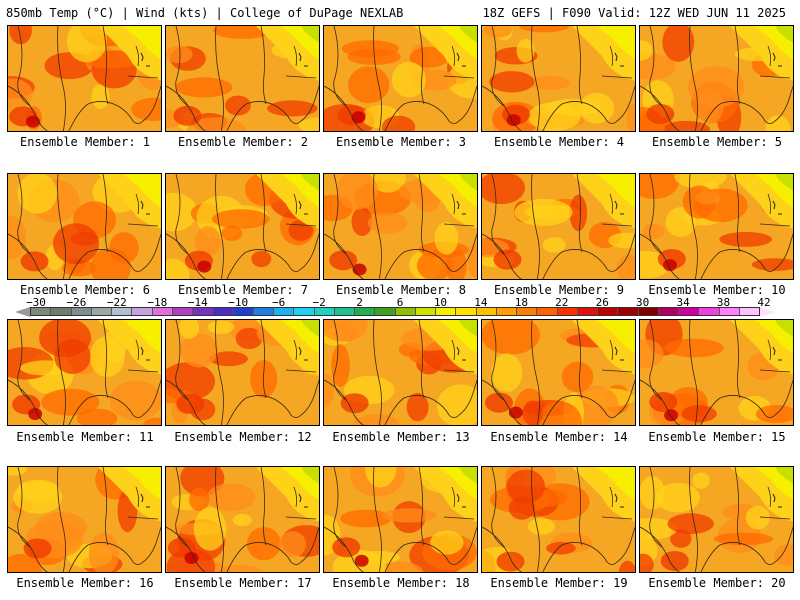  I want to click on ensemble-member-label: Ensemble Member: 1, so click(85, 142).